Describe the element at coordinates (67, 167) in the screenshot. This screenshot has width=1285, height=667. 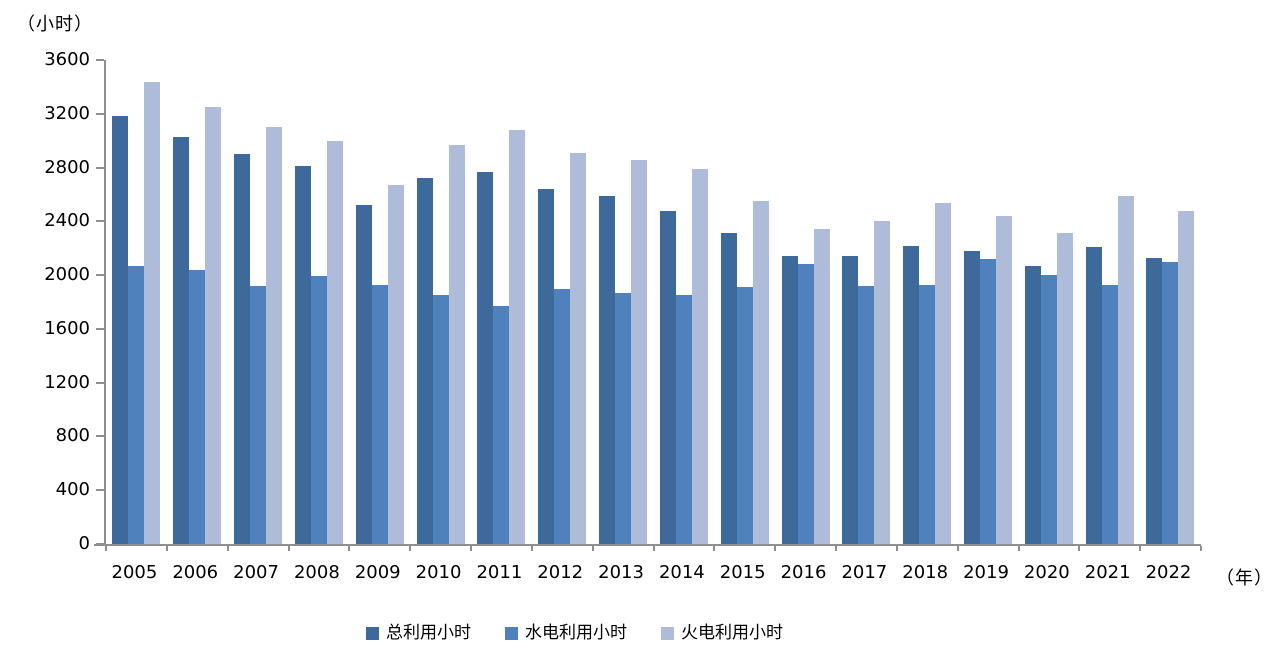
I see `y-axis-label-2800: 2800` at that location.